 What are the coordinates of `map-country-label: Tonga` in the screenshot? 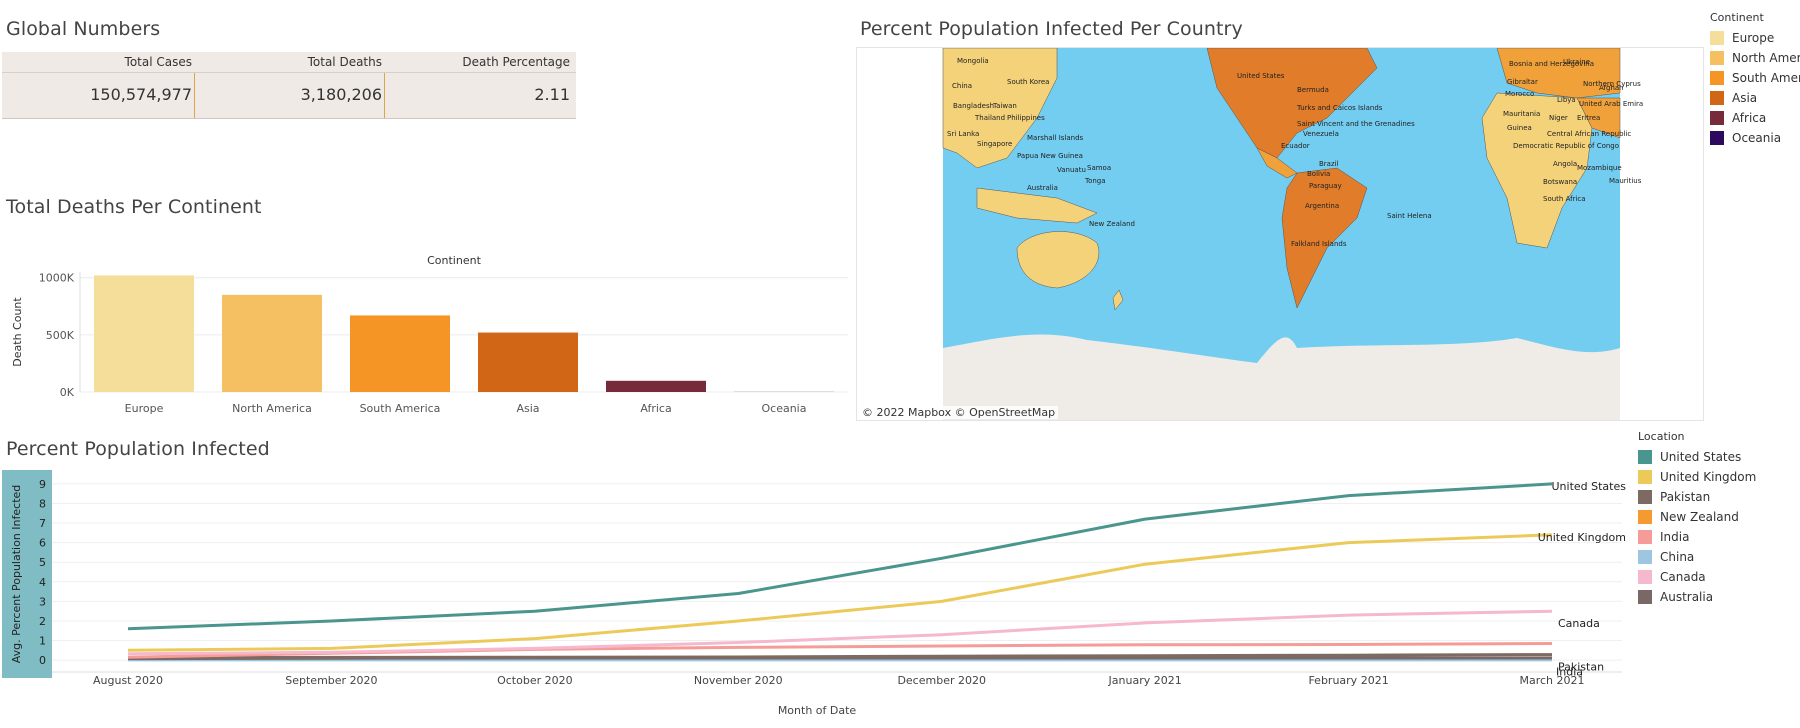 It's located at (1095, 181).